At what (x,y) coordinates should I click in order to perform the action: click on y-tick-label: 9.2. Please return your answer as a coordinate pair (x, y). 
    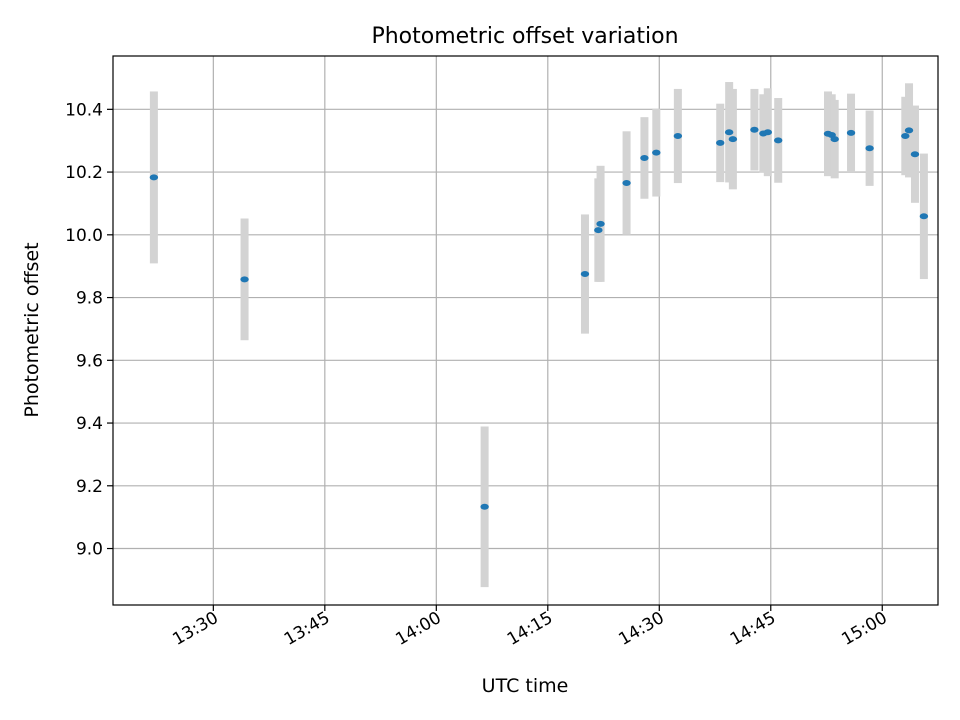
    Looking at the image, I should click on (89, 487).